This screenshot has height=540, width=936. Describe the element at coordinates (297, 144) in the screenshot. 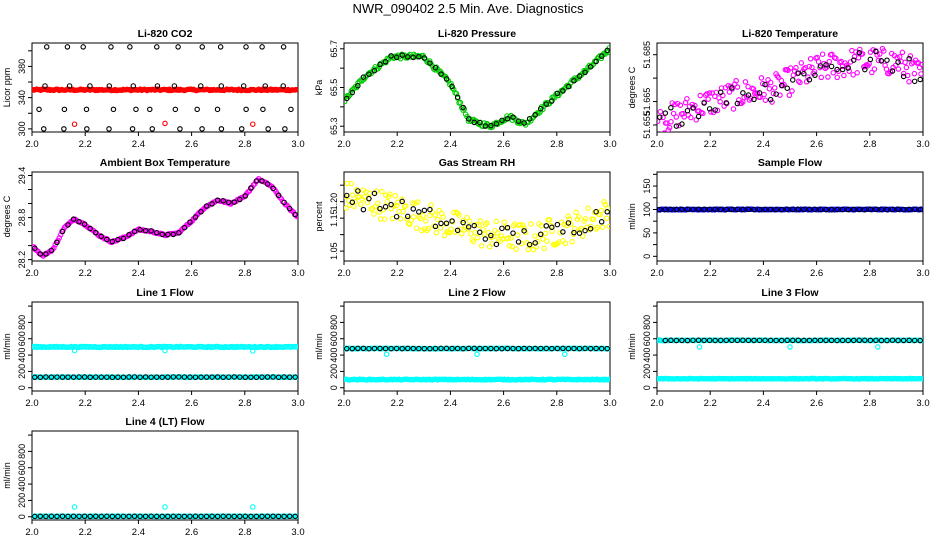

I see `x-tick-label: 3.0` at that location.